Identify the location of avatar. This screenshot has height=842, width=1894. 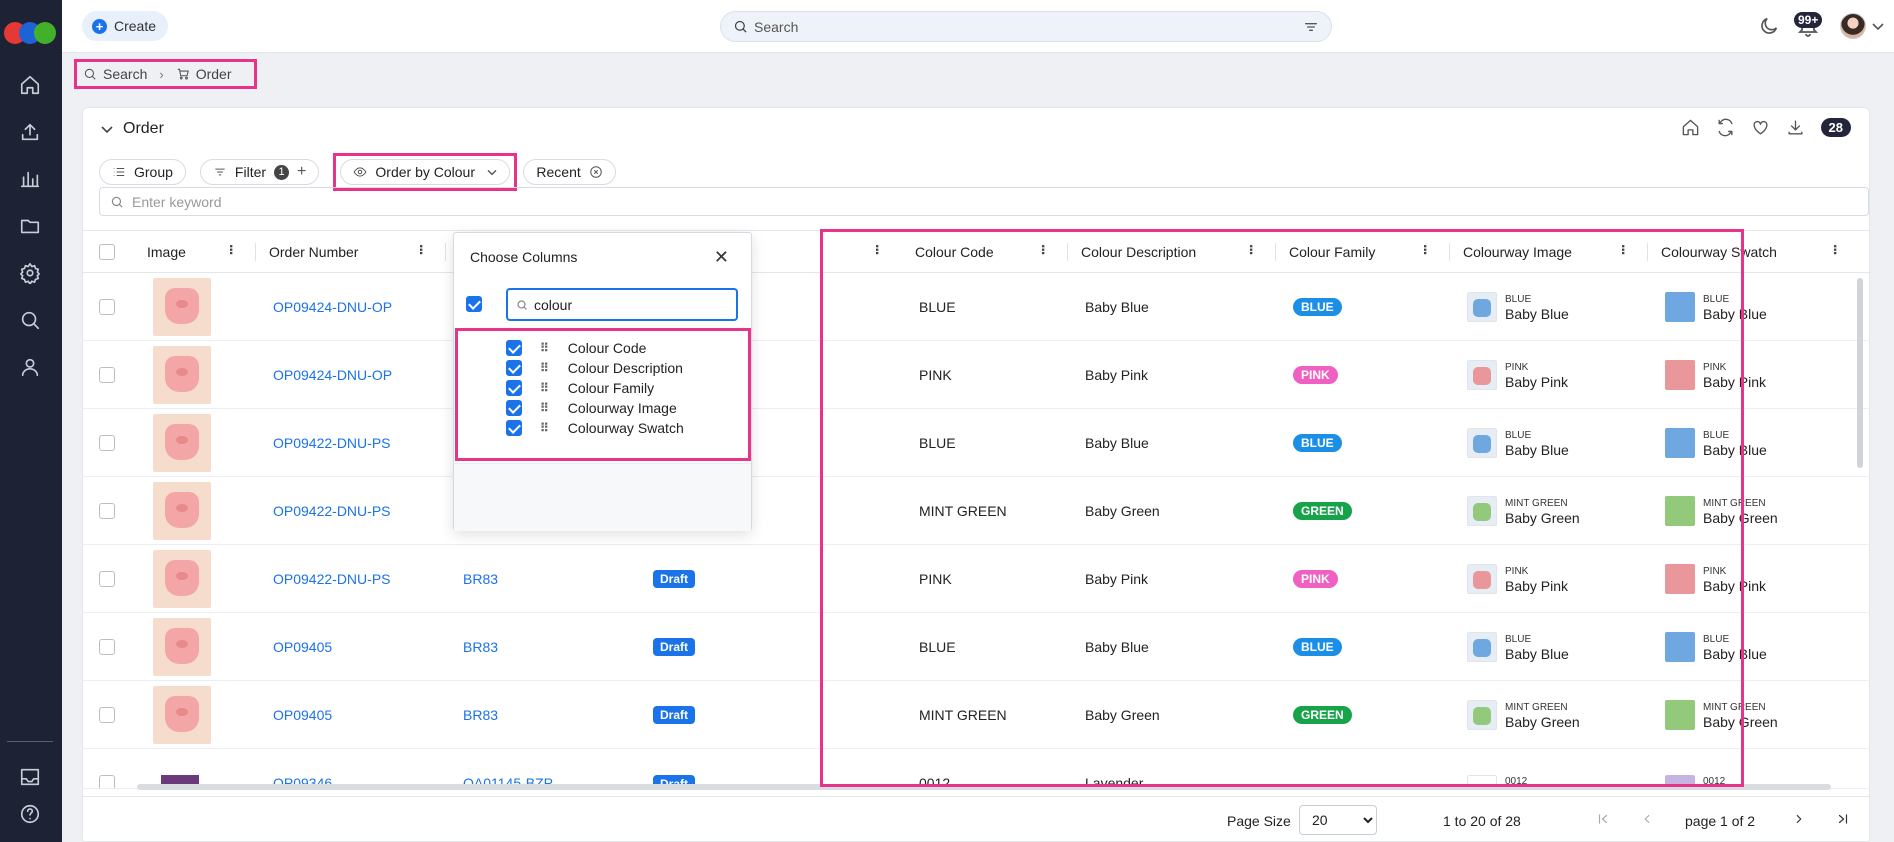
(1853, 26).